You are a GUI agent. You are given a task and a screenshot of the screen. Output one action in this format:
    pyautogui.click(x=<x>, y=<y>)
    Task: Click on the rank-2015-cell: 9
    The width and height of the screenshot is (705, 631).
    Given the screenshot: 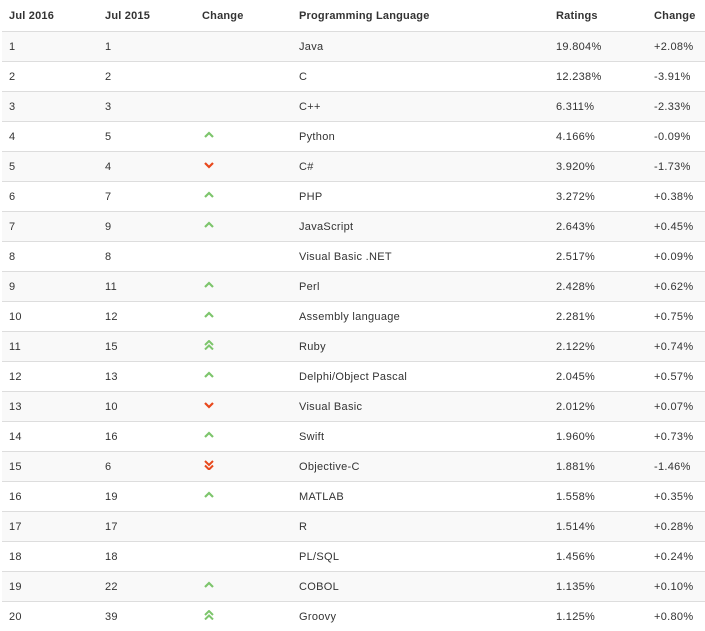 What is the action you would take?
    pyautogui.click(x=146, y=227)
    